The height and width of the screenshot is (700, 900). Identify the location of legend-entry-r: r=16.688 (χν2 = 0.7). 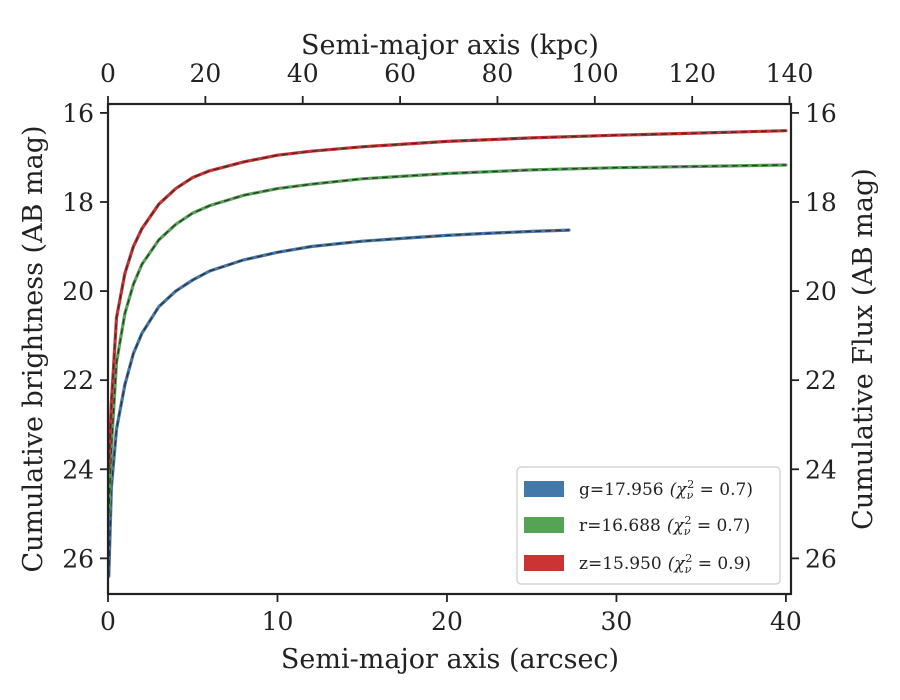
(637, 526).